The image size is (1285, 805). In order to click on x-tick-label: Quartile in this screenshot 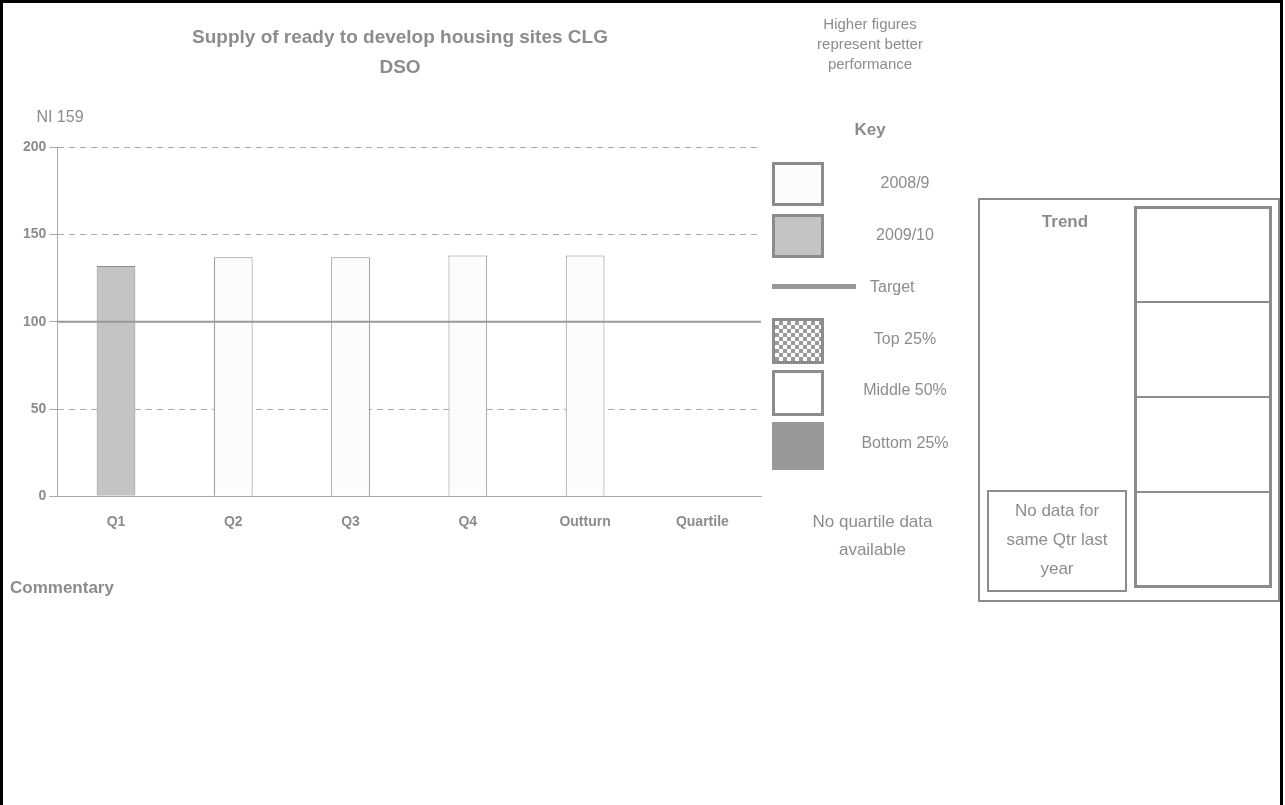, I will do `click(702, 521)`.